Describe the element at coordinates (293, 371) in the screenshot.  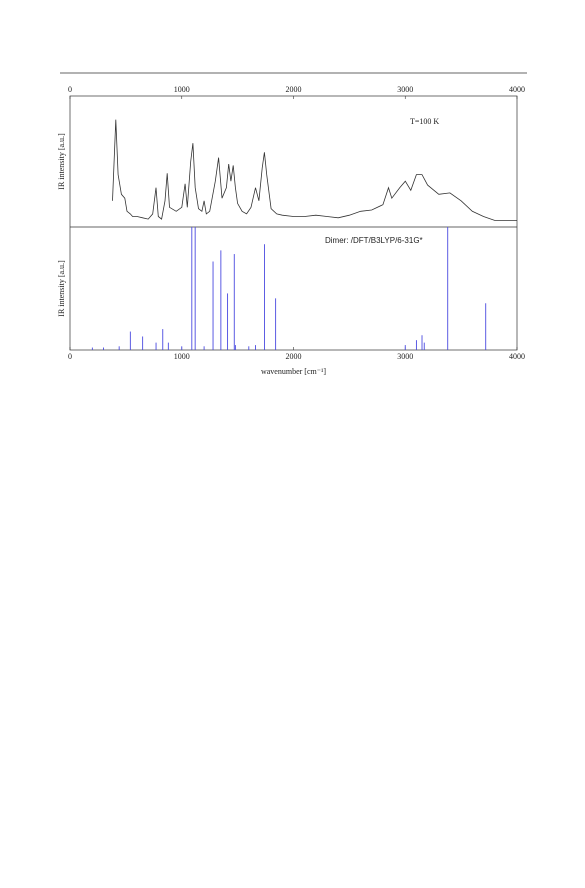
I see `x-axis-label: wavenumber [cm⁻¹]` at that location.